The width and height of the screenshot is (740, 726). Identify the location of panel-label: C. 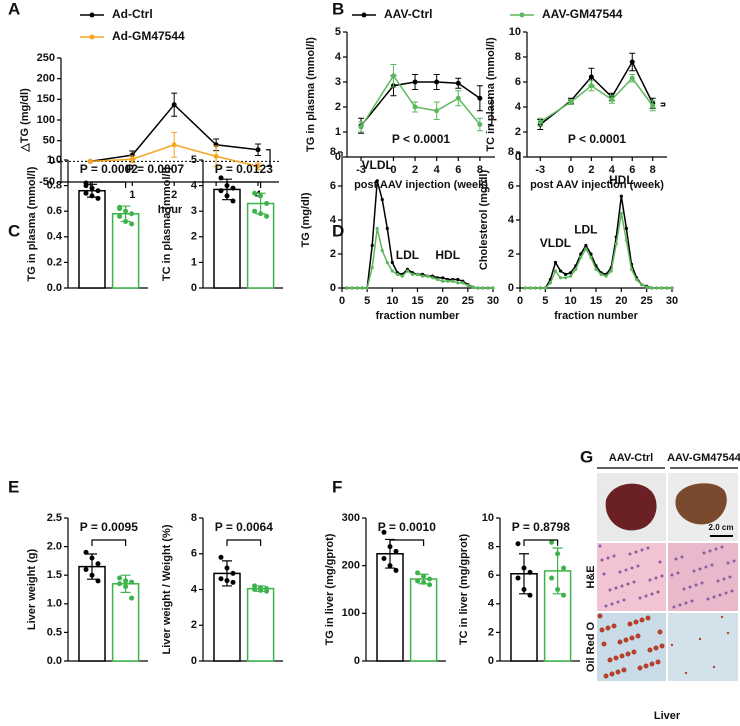
(14, 230).